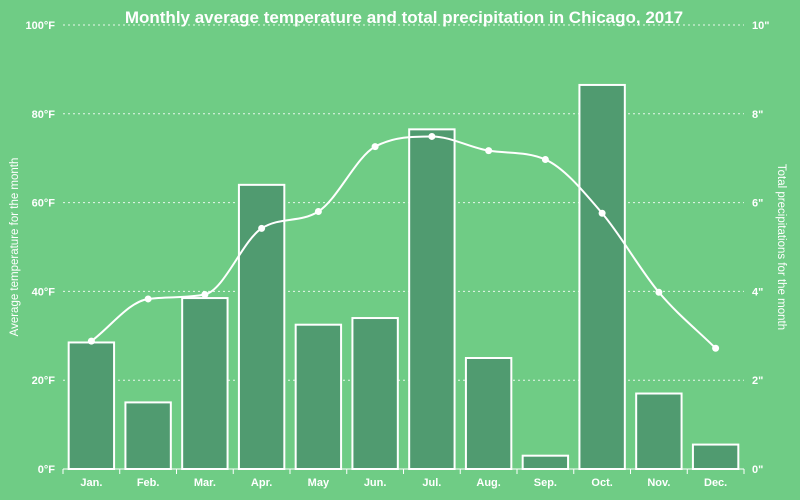 The width and height of the screenshot is (800, 500). I want to click on right-axis-title: Total precipitations for the month, so click(781, 247).